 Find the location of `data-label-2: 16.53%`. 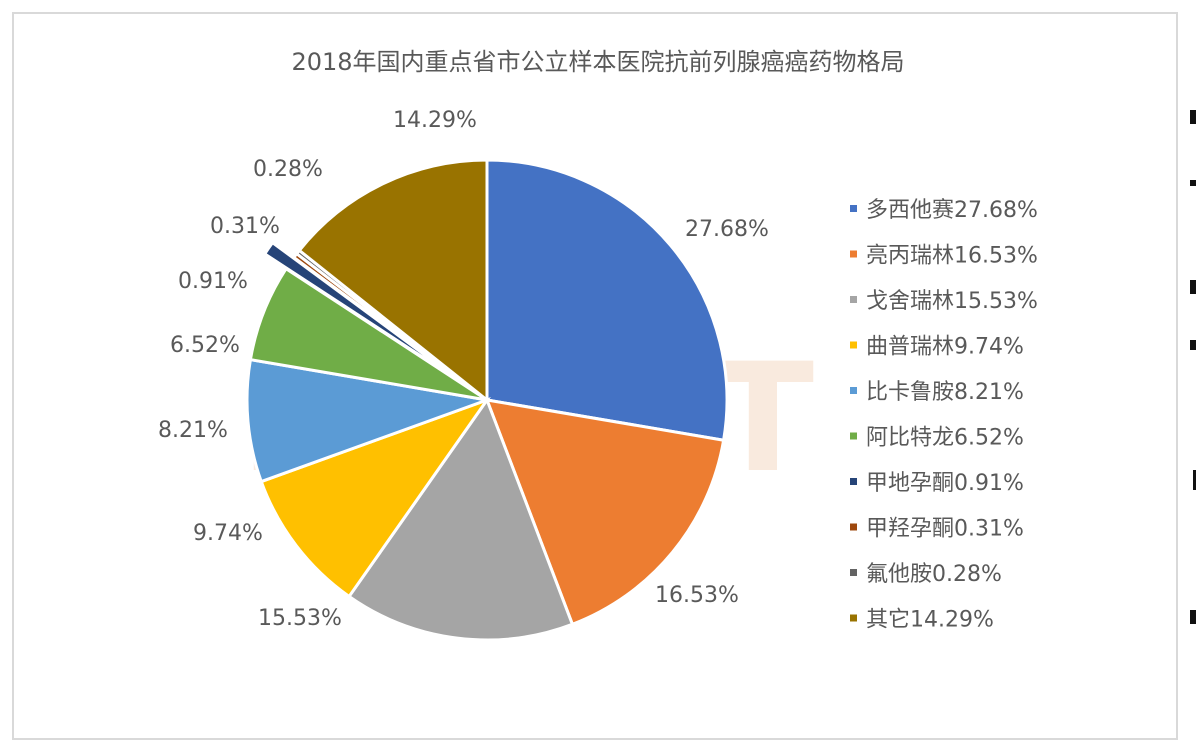

data-label-2: 16.53% is located at coordinates (697, 595).